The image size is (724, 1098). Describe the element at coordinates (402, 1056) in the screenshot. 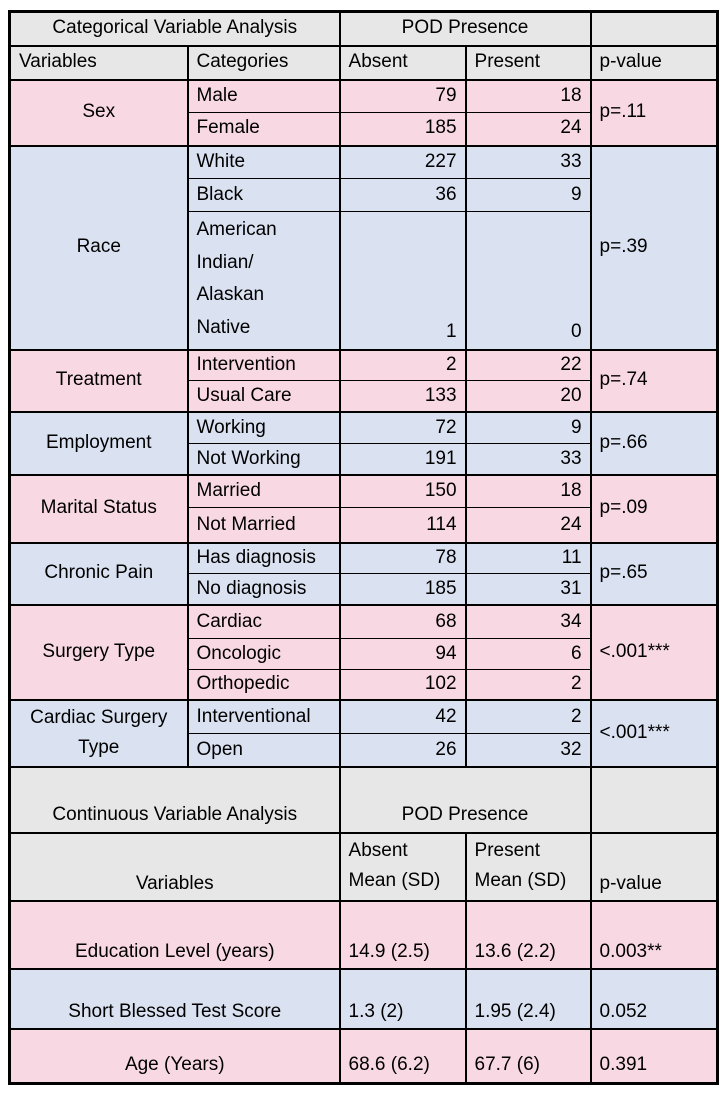

I see `absent-mean-cell-age: 68.6 (6.2)` at that location.